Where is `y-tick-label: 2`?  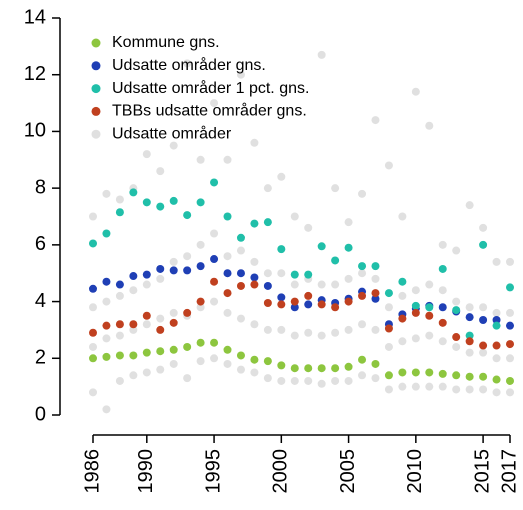 y-tick-label: 2 is located at coordinates (40, 358).